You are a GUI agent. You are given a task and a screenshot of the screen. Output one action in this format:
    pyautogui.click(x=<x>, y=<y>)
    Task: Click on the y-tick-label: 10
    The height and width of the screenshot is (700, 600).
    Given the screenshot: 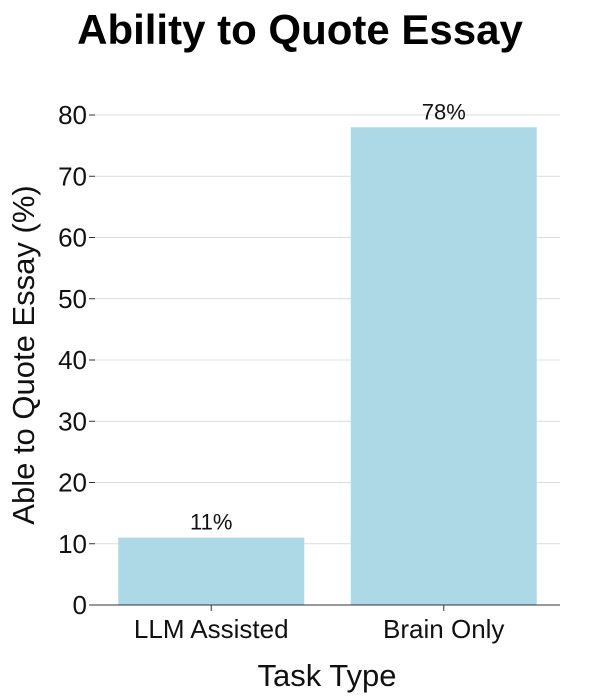 What is the action you would take?
    pyautogui.click(x=72, y=544)
    